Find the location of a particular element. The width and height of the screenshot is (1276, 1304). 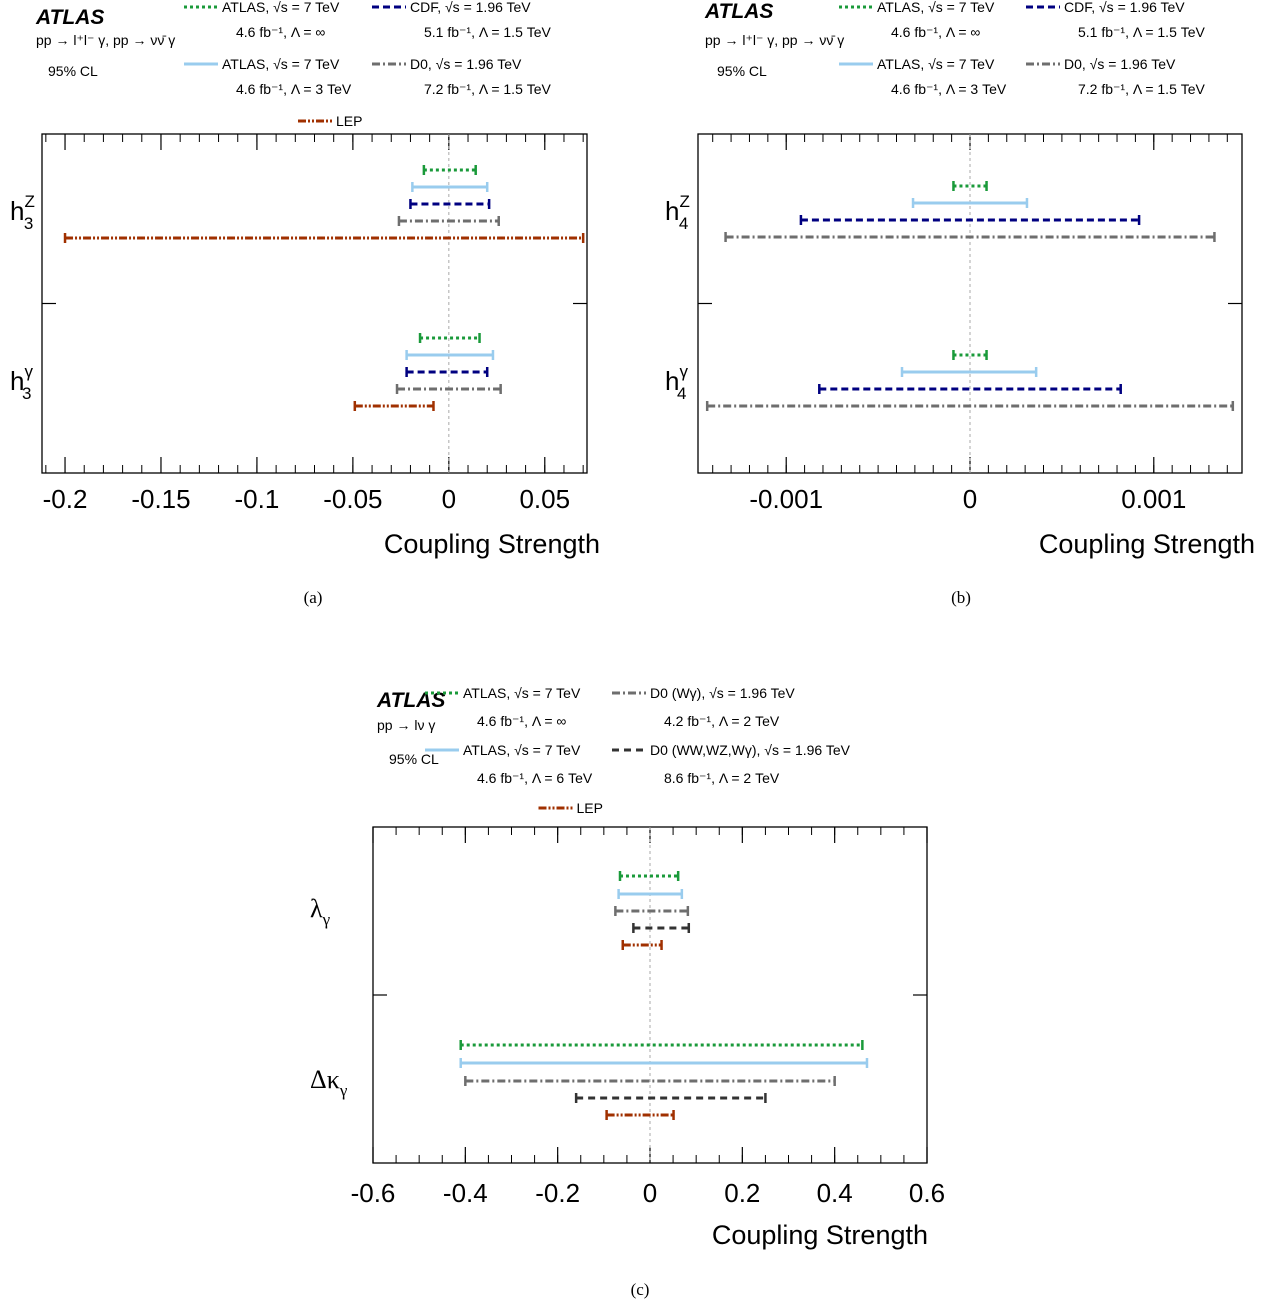

x-tick-label: -0.2 is located at coordinates (557, 1193).